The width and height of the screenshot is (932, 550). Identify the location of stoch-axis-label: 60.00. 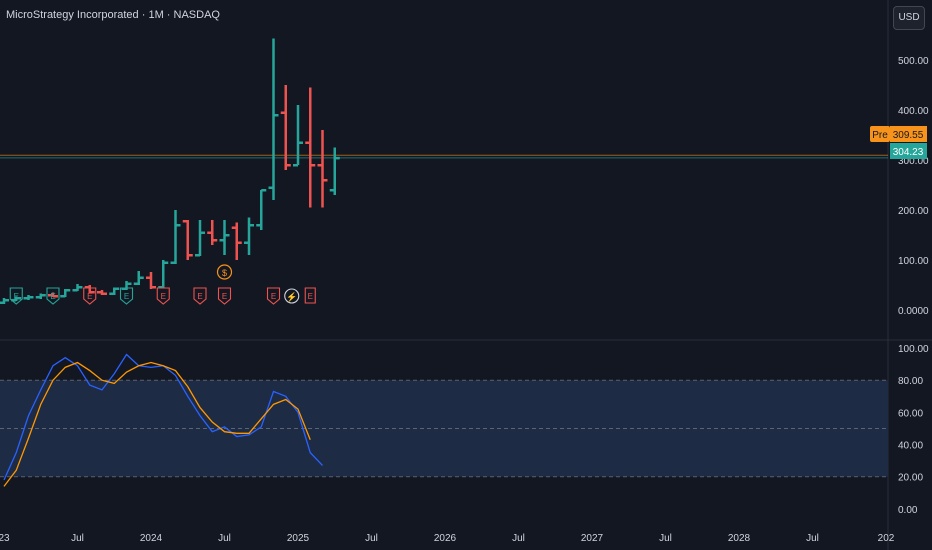
(910, 413).